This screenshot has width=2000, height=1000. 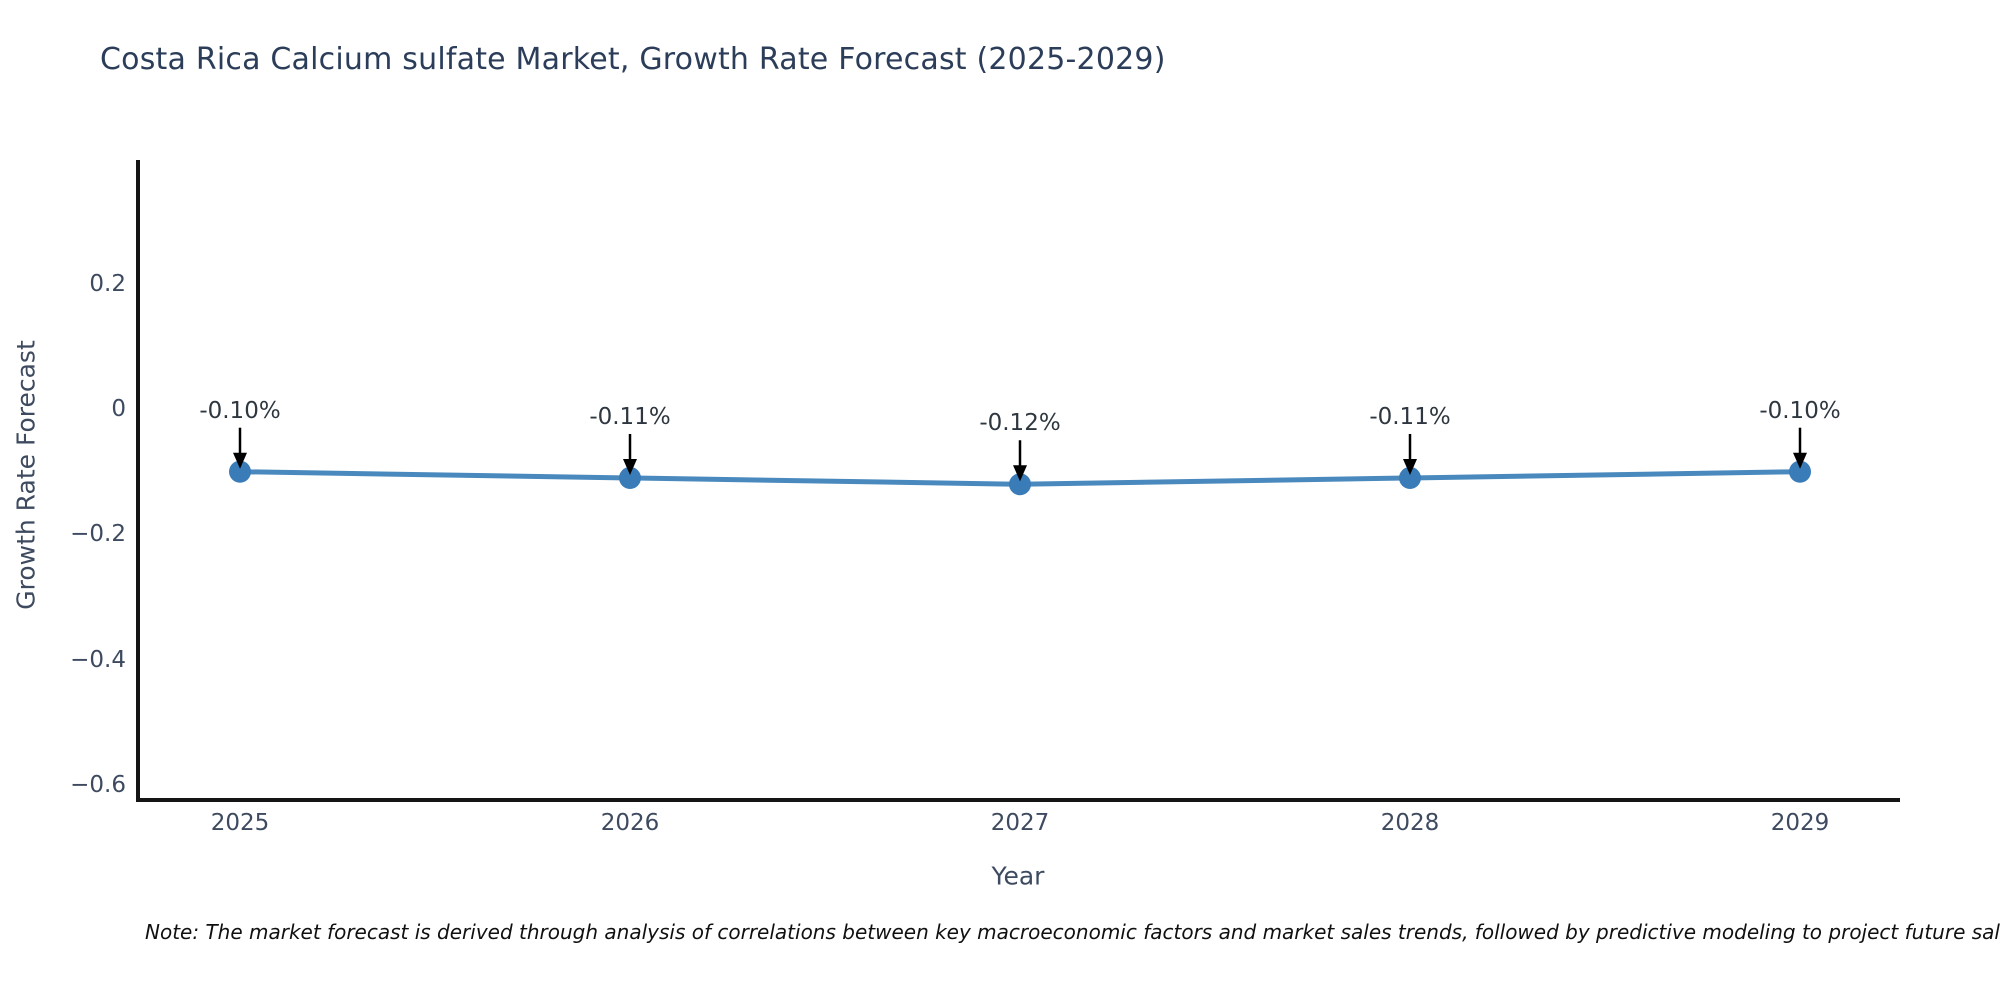 I want to click on x-tick-label: 2029, so click(x=1800, y=823).